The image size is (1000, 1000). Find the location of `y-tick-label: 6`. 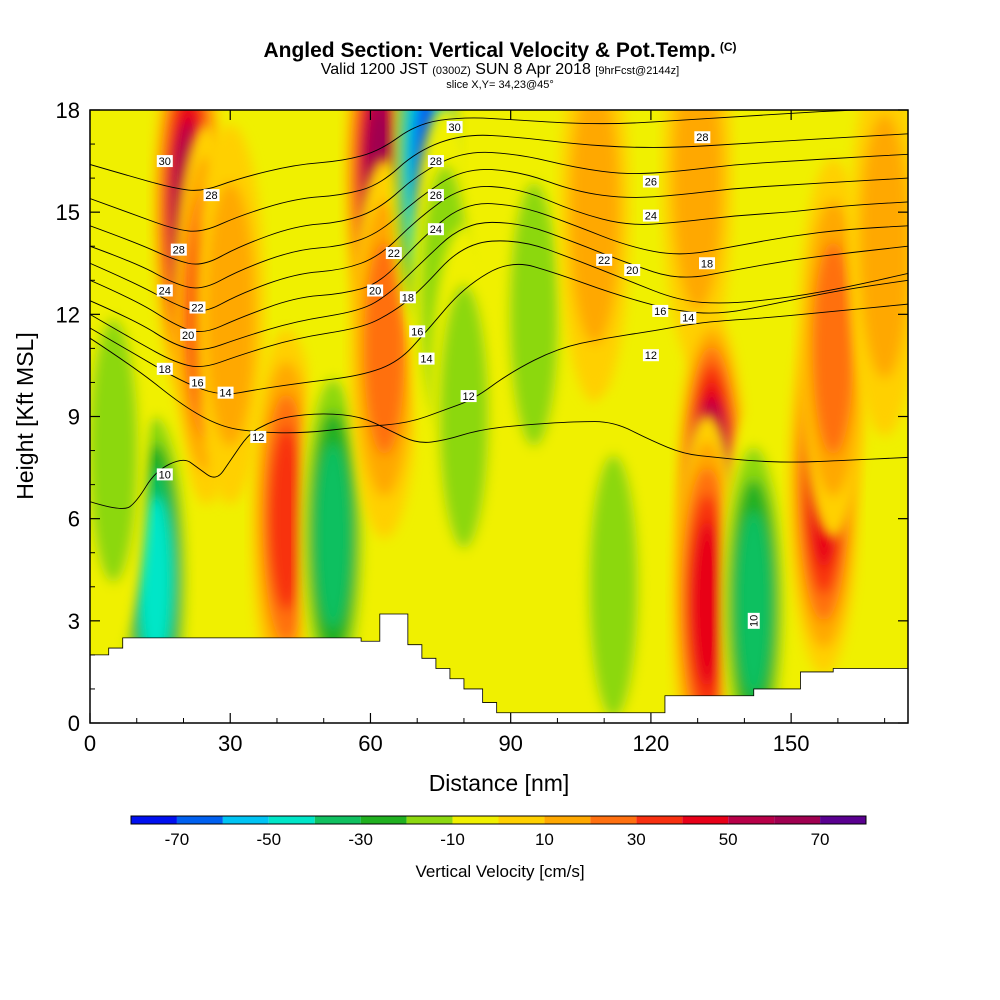

y-tick-label: 6 is located at coordinates (74, 519).